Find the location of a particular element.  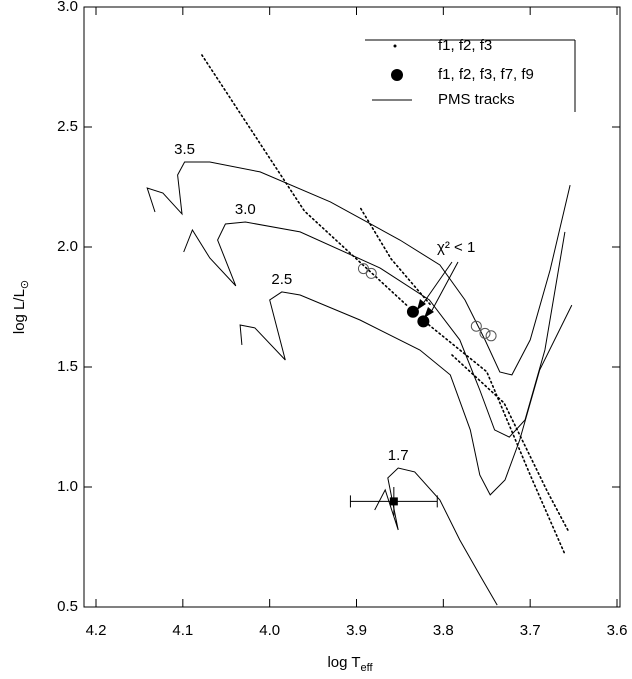

y-axis-label: log L/L⊙ is located at coordinates (21, 307).